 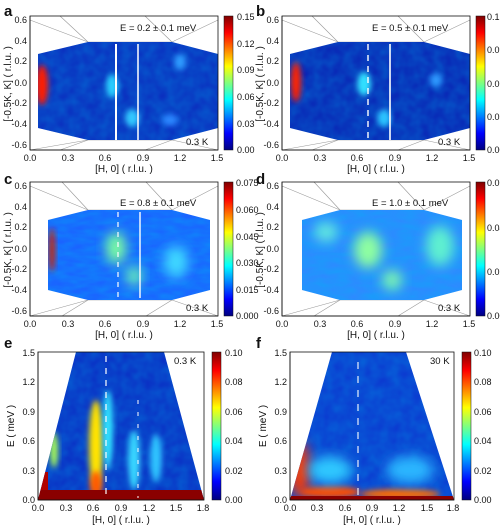 I want to click on panel-d-ytick-6: -0.6, so click(x=271, y=311).